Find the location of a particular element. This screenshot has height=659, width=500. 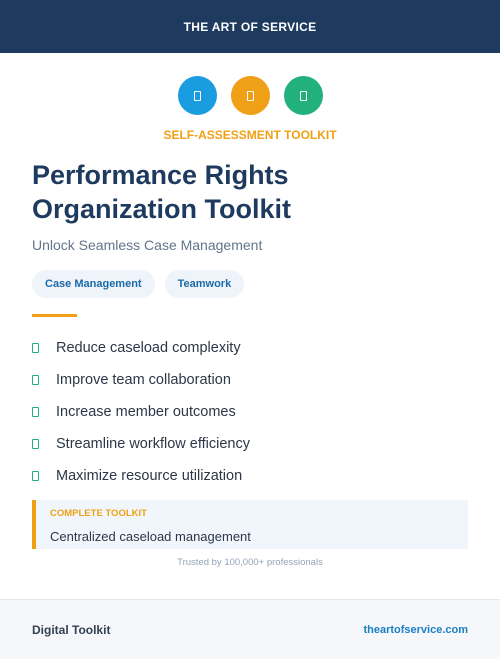

tag-case-management: Case Management is located at coordinates (93, 284).